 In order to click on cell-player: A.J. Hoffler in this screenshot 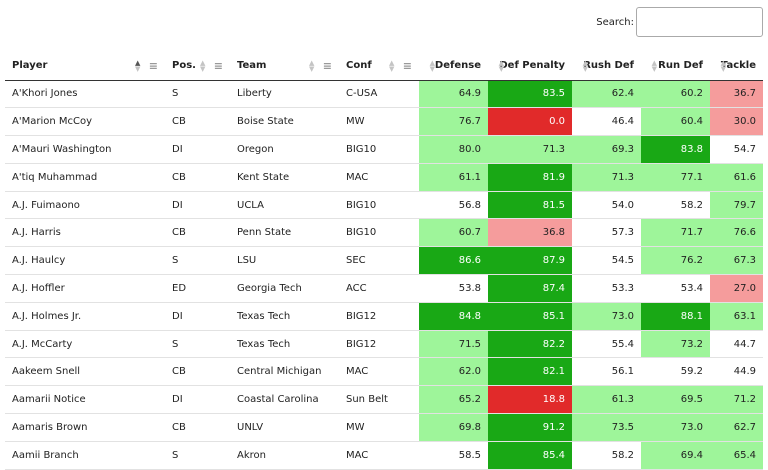, I will do `click(85, 288)`.